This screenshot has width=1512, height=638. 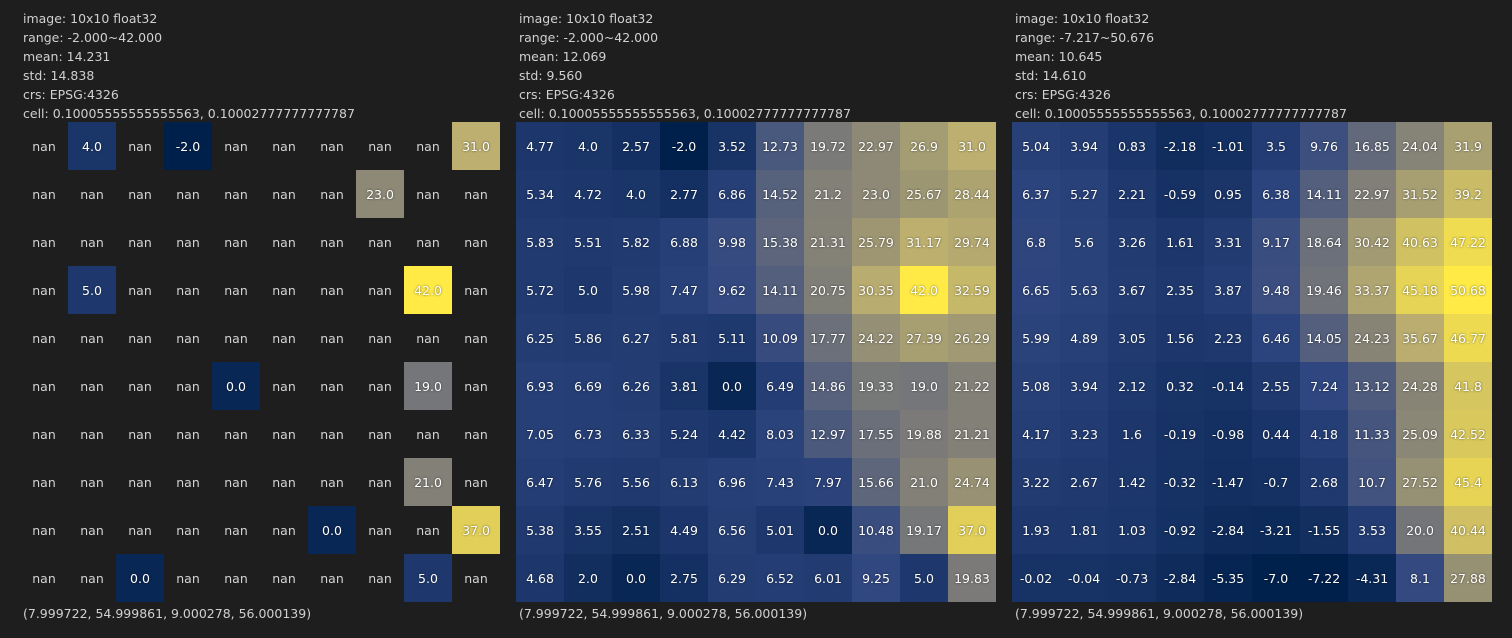 I want to click on grid-cell: 26.9, so click(x=924, y=146).